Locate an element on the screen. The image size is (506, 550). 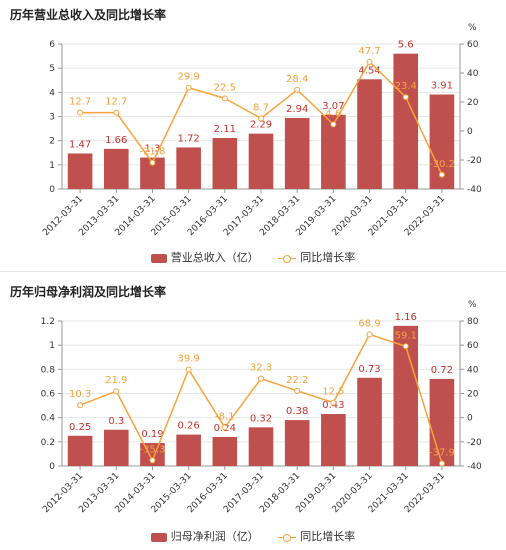
line-value-label: -37.9 is located at coordinates (442, 452).